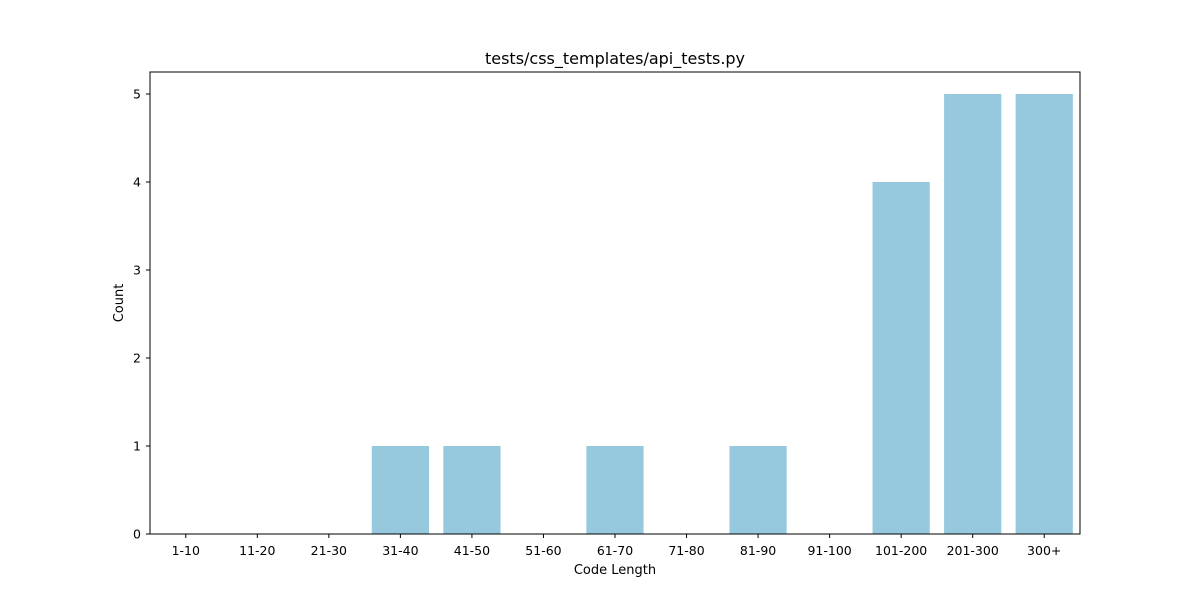  What do you see at coordinates (973, 550) in the screenshot?
I see `x-tick-label: 201-300` at bounding box center [973, 550].